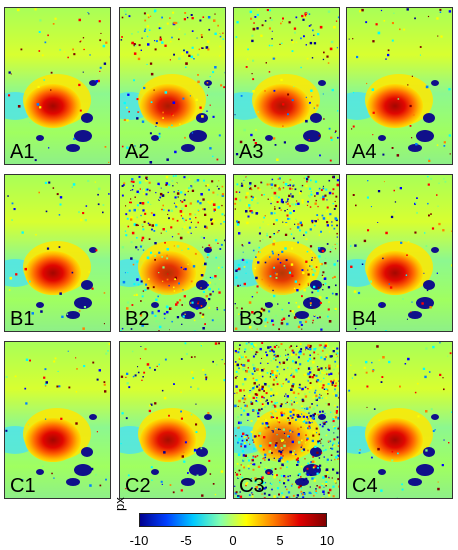 The width and height of the screenshot is (458, 550). I want to click on panel-label: B4, so click(364, 319).